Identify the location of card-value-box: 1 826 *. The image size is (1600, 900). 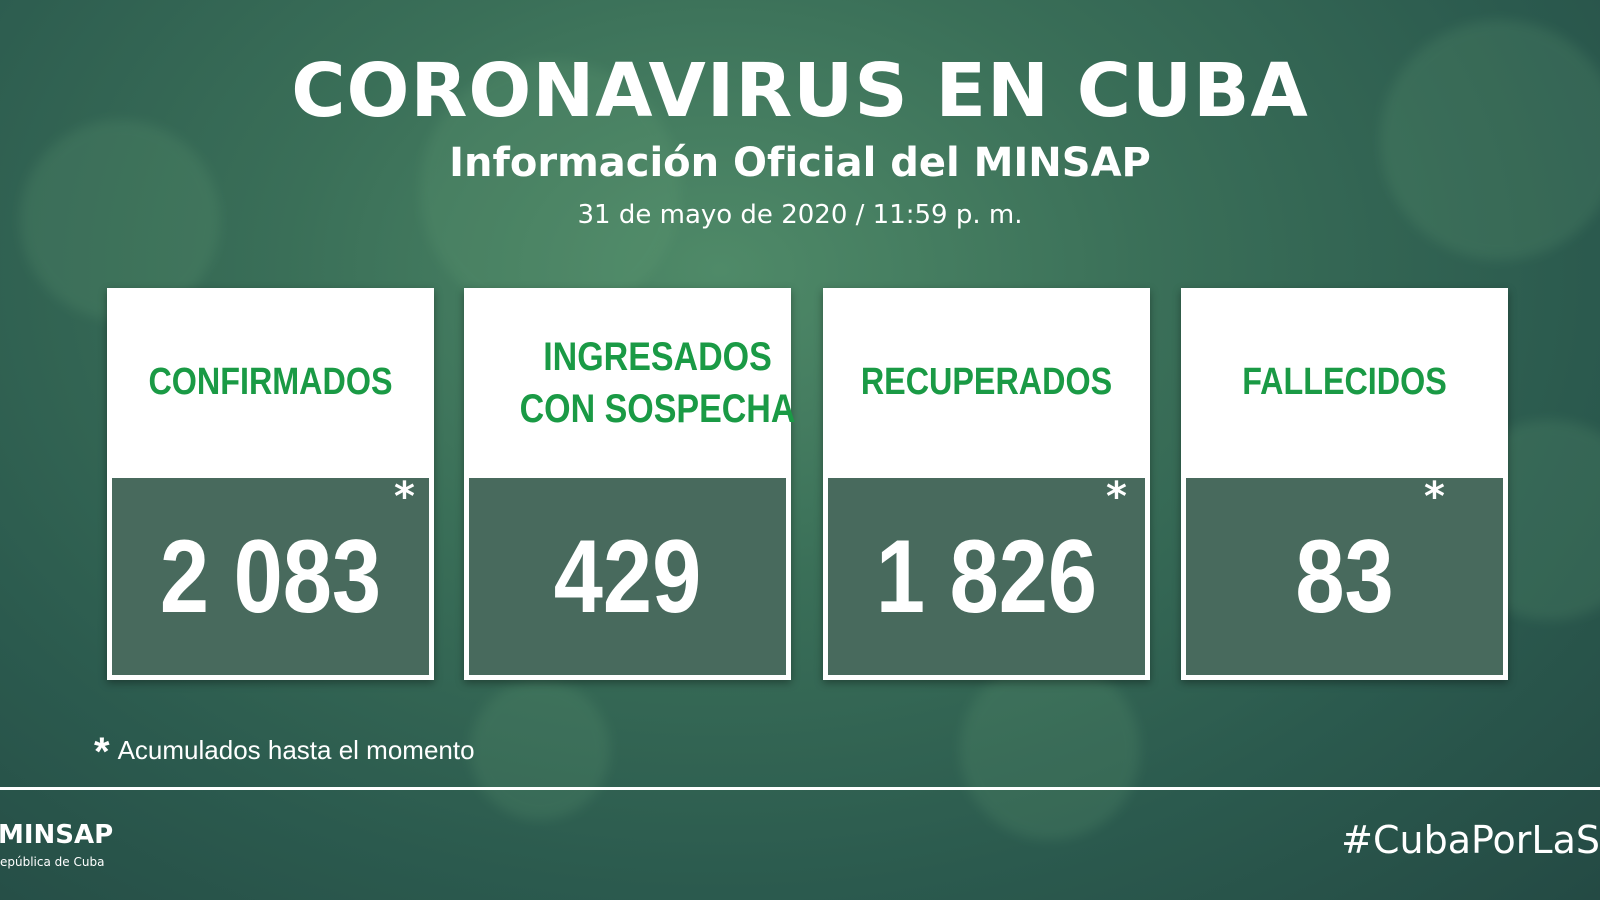
(986, 574).